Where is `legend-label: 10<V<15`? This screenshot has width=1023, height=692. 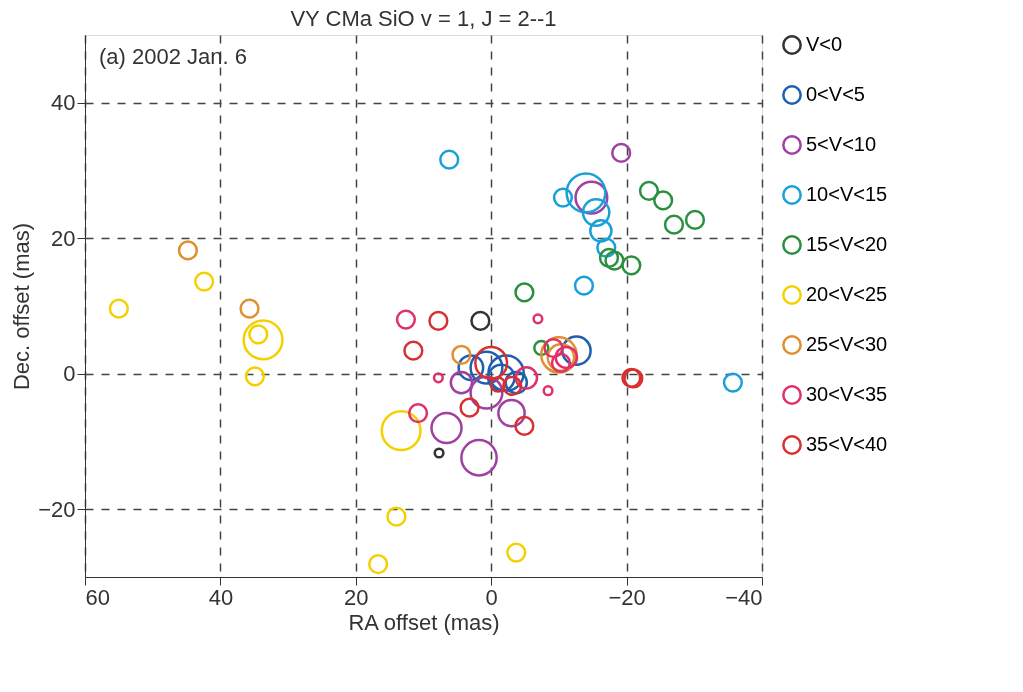
legend-label: 10<V<15 is located at coordinates (847, 194).